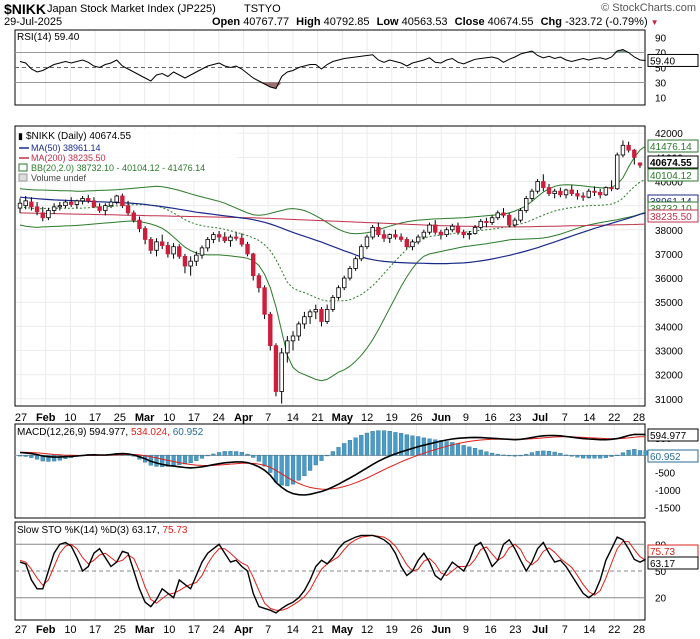 Image resolution: width=700 pixels, height=639 pixels. What do you see at coordinates (23, 167) in the screenshot?
I see `bb-legend-swatch` at bounding box center [23, 167].